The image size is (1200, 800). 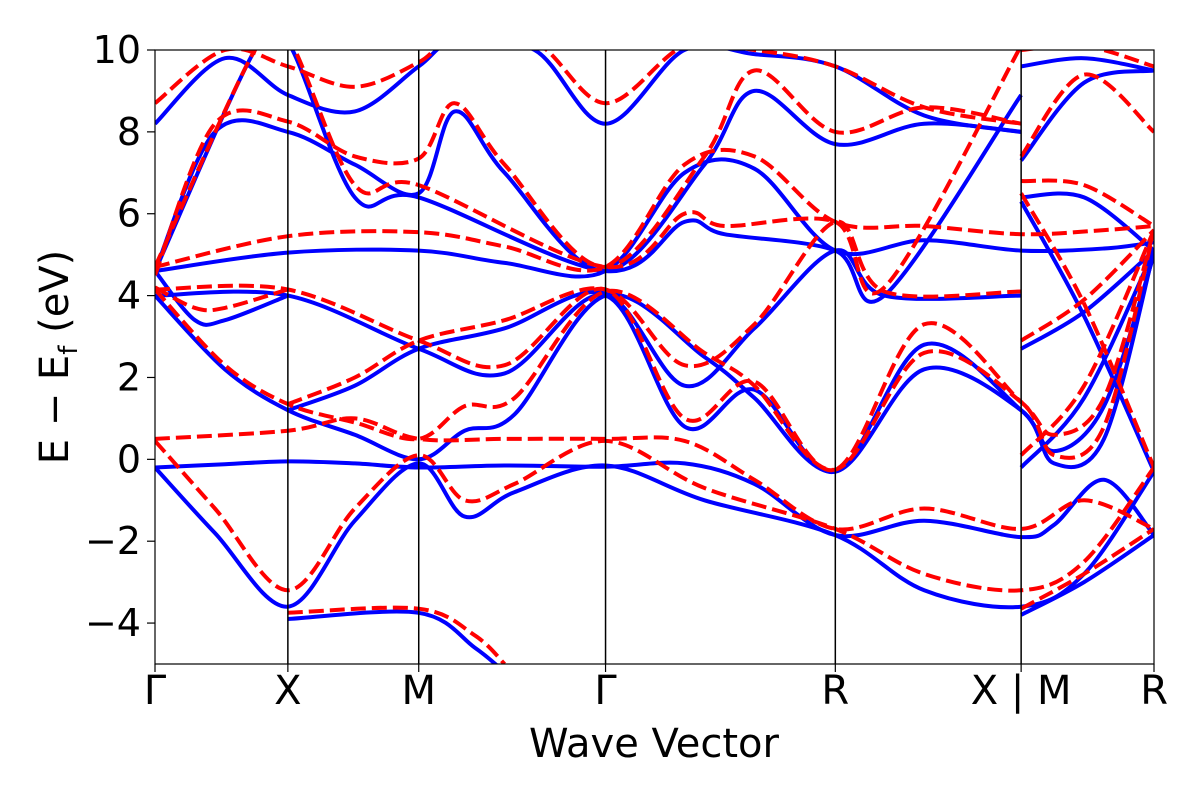 I want to click on y-axis-label-unit: (eV), so click(x=55, y=298).